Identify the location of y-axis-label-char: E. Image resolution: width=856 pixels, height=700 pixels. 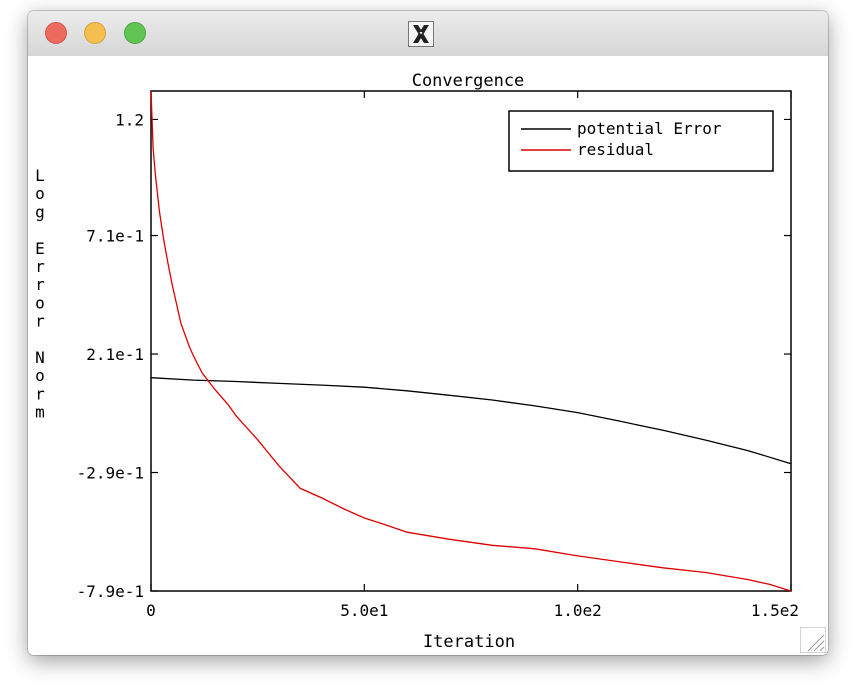
(40, 248).